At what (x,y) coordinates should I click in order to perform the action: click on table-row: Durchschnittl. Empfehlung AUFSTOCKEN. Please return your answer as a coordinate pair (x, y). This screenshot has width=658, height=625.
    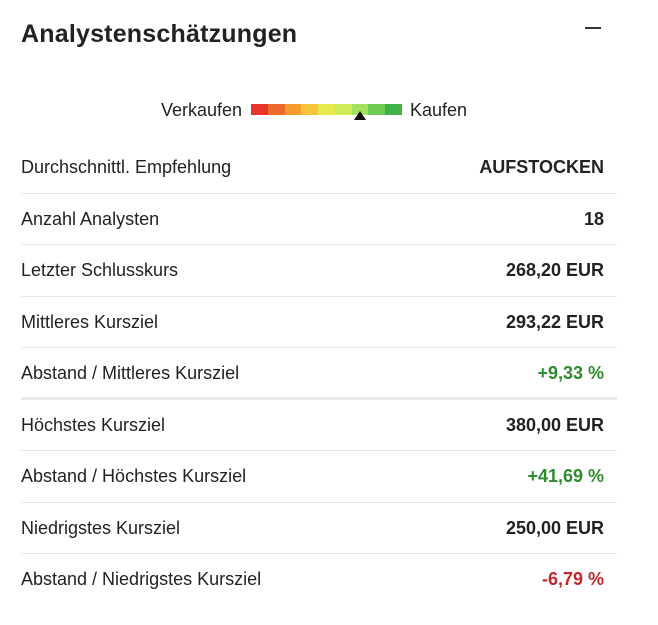
    Looking at the image, I should click on (319, 168).